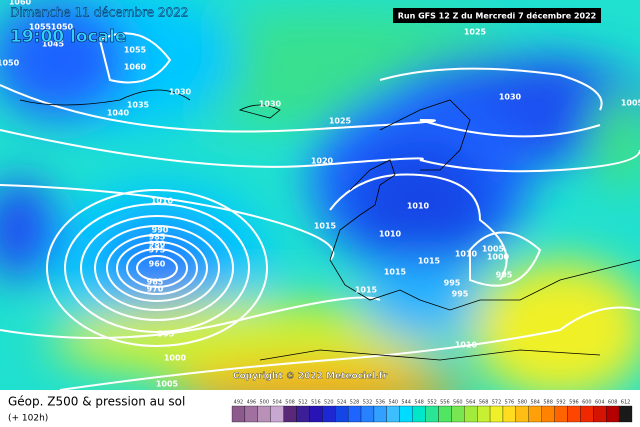  I want to click on scale-label: 588, so click(548, 403).